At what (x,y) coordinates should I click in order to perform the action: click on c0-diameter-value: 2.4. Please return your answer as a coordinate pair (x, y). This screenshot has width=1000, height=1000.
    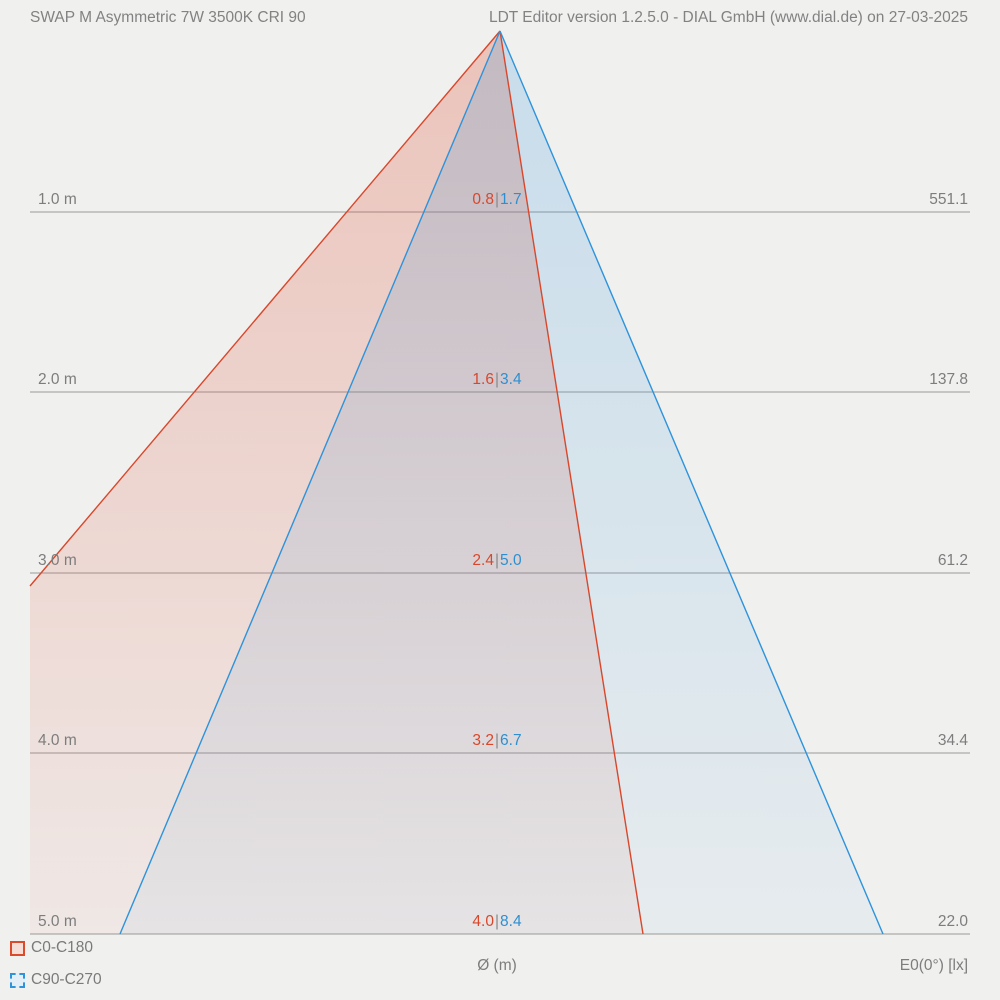
    Looking at the image, I should click on (483, 560).